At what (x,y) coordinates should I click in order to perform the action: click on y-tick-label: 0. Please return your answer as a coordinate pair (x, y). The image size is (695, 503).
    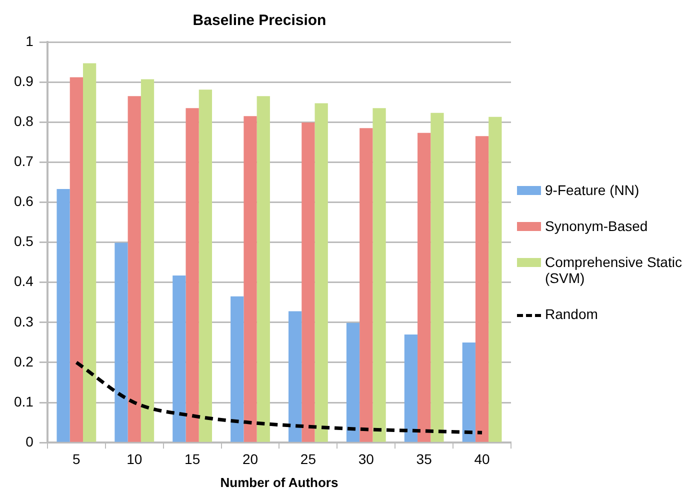
    Looking at the image, I should click on (30, 441).